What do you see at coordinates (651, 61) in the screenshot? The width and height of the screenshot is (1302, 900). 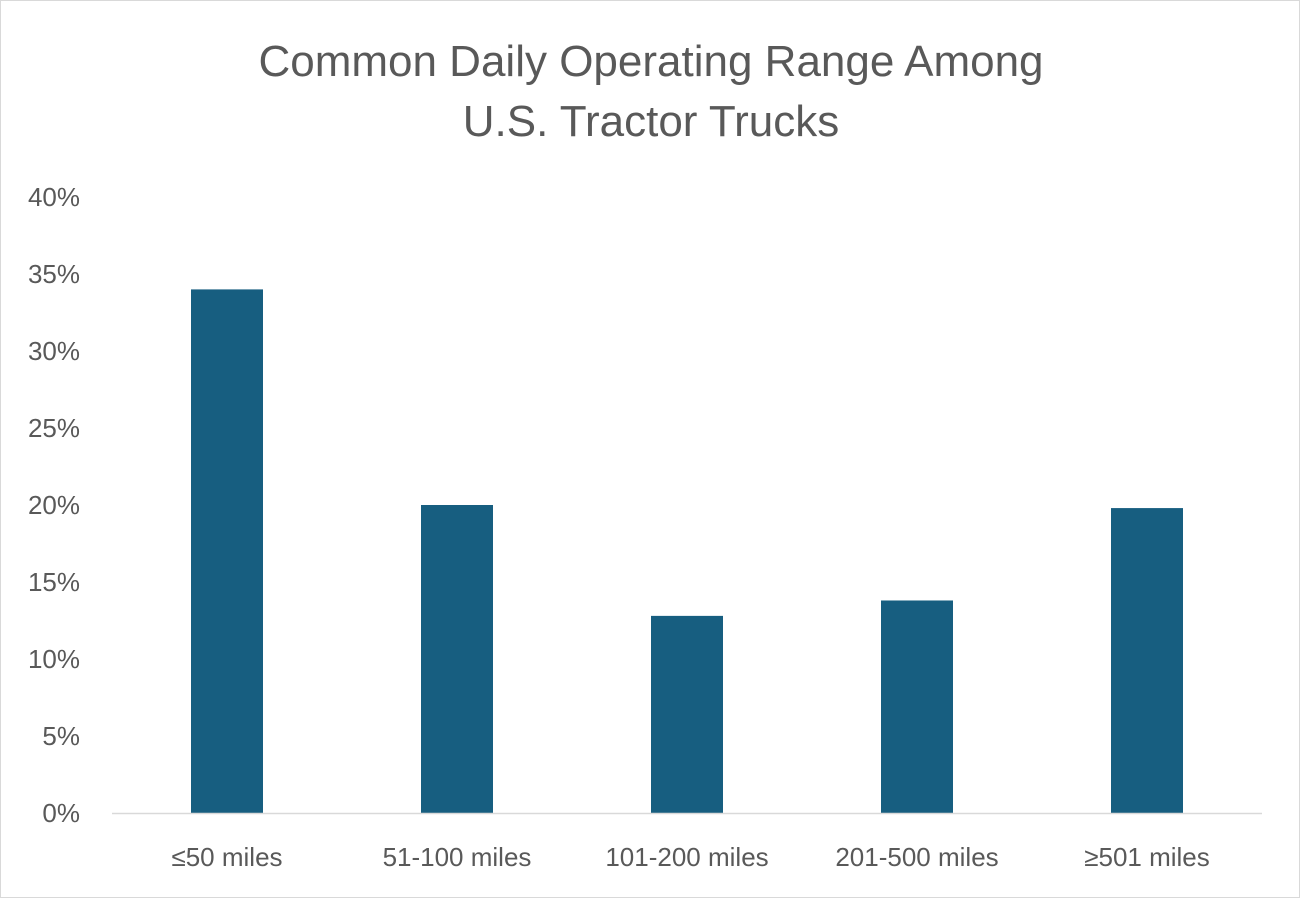 I see `chart-title-line-1: Common Daily Operating Range Among` at bounding box center [651, 61].